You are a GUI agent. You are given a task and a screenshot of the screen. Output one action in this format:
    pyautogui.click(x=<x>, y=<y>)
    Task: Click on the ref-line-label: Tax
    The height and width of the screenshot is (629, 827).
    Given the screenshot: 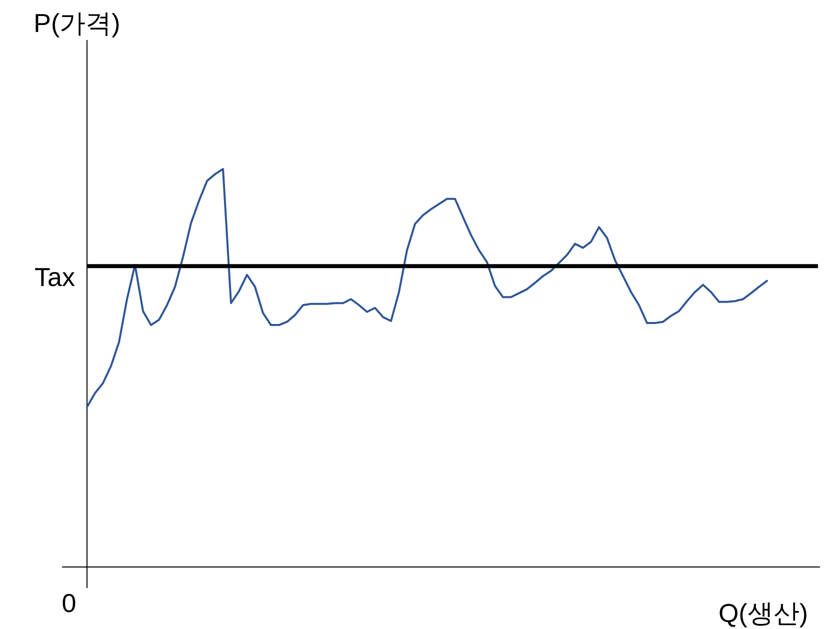 What is the action you would take?
    pyautogui.click(x=54, y=277)
    